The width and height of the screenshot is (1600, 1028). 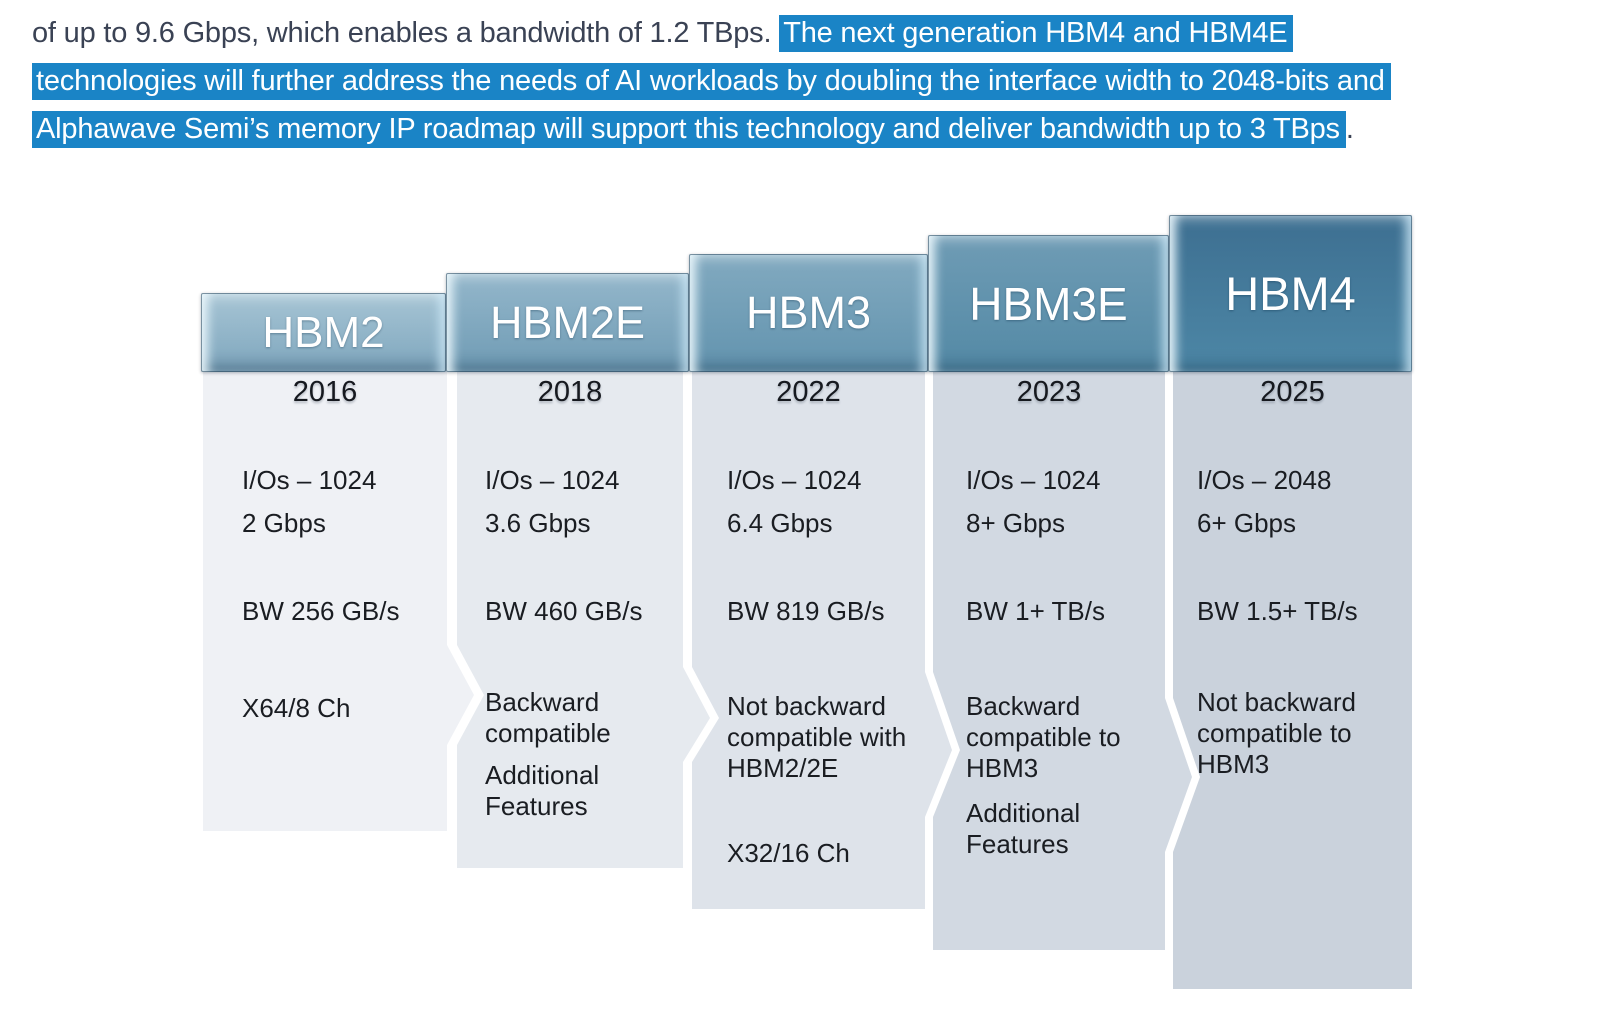 What do you see at coordinates (817, 737) in the screenshot?
I see `hbm3-note: Not backward compatible with HBM2/2E` at bounding box center [817, 737].